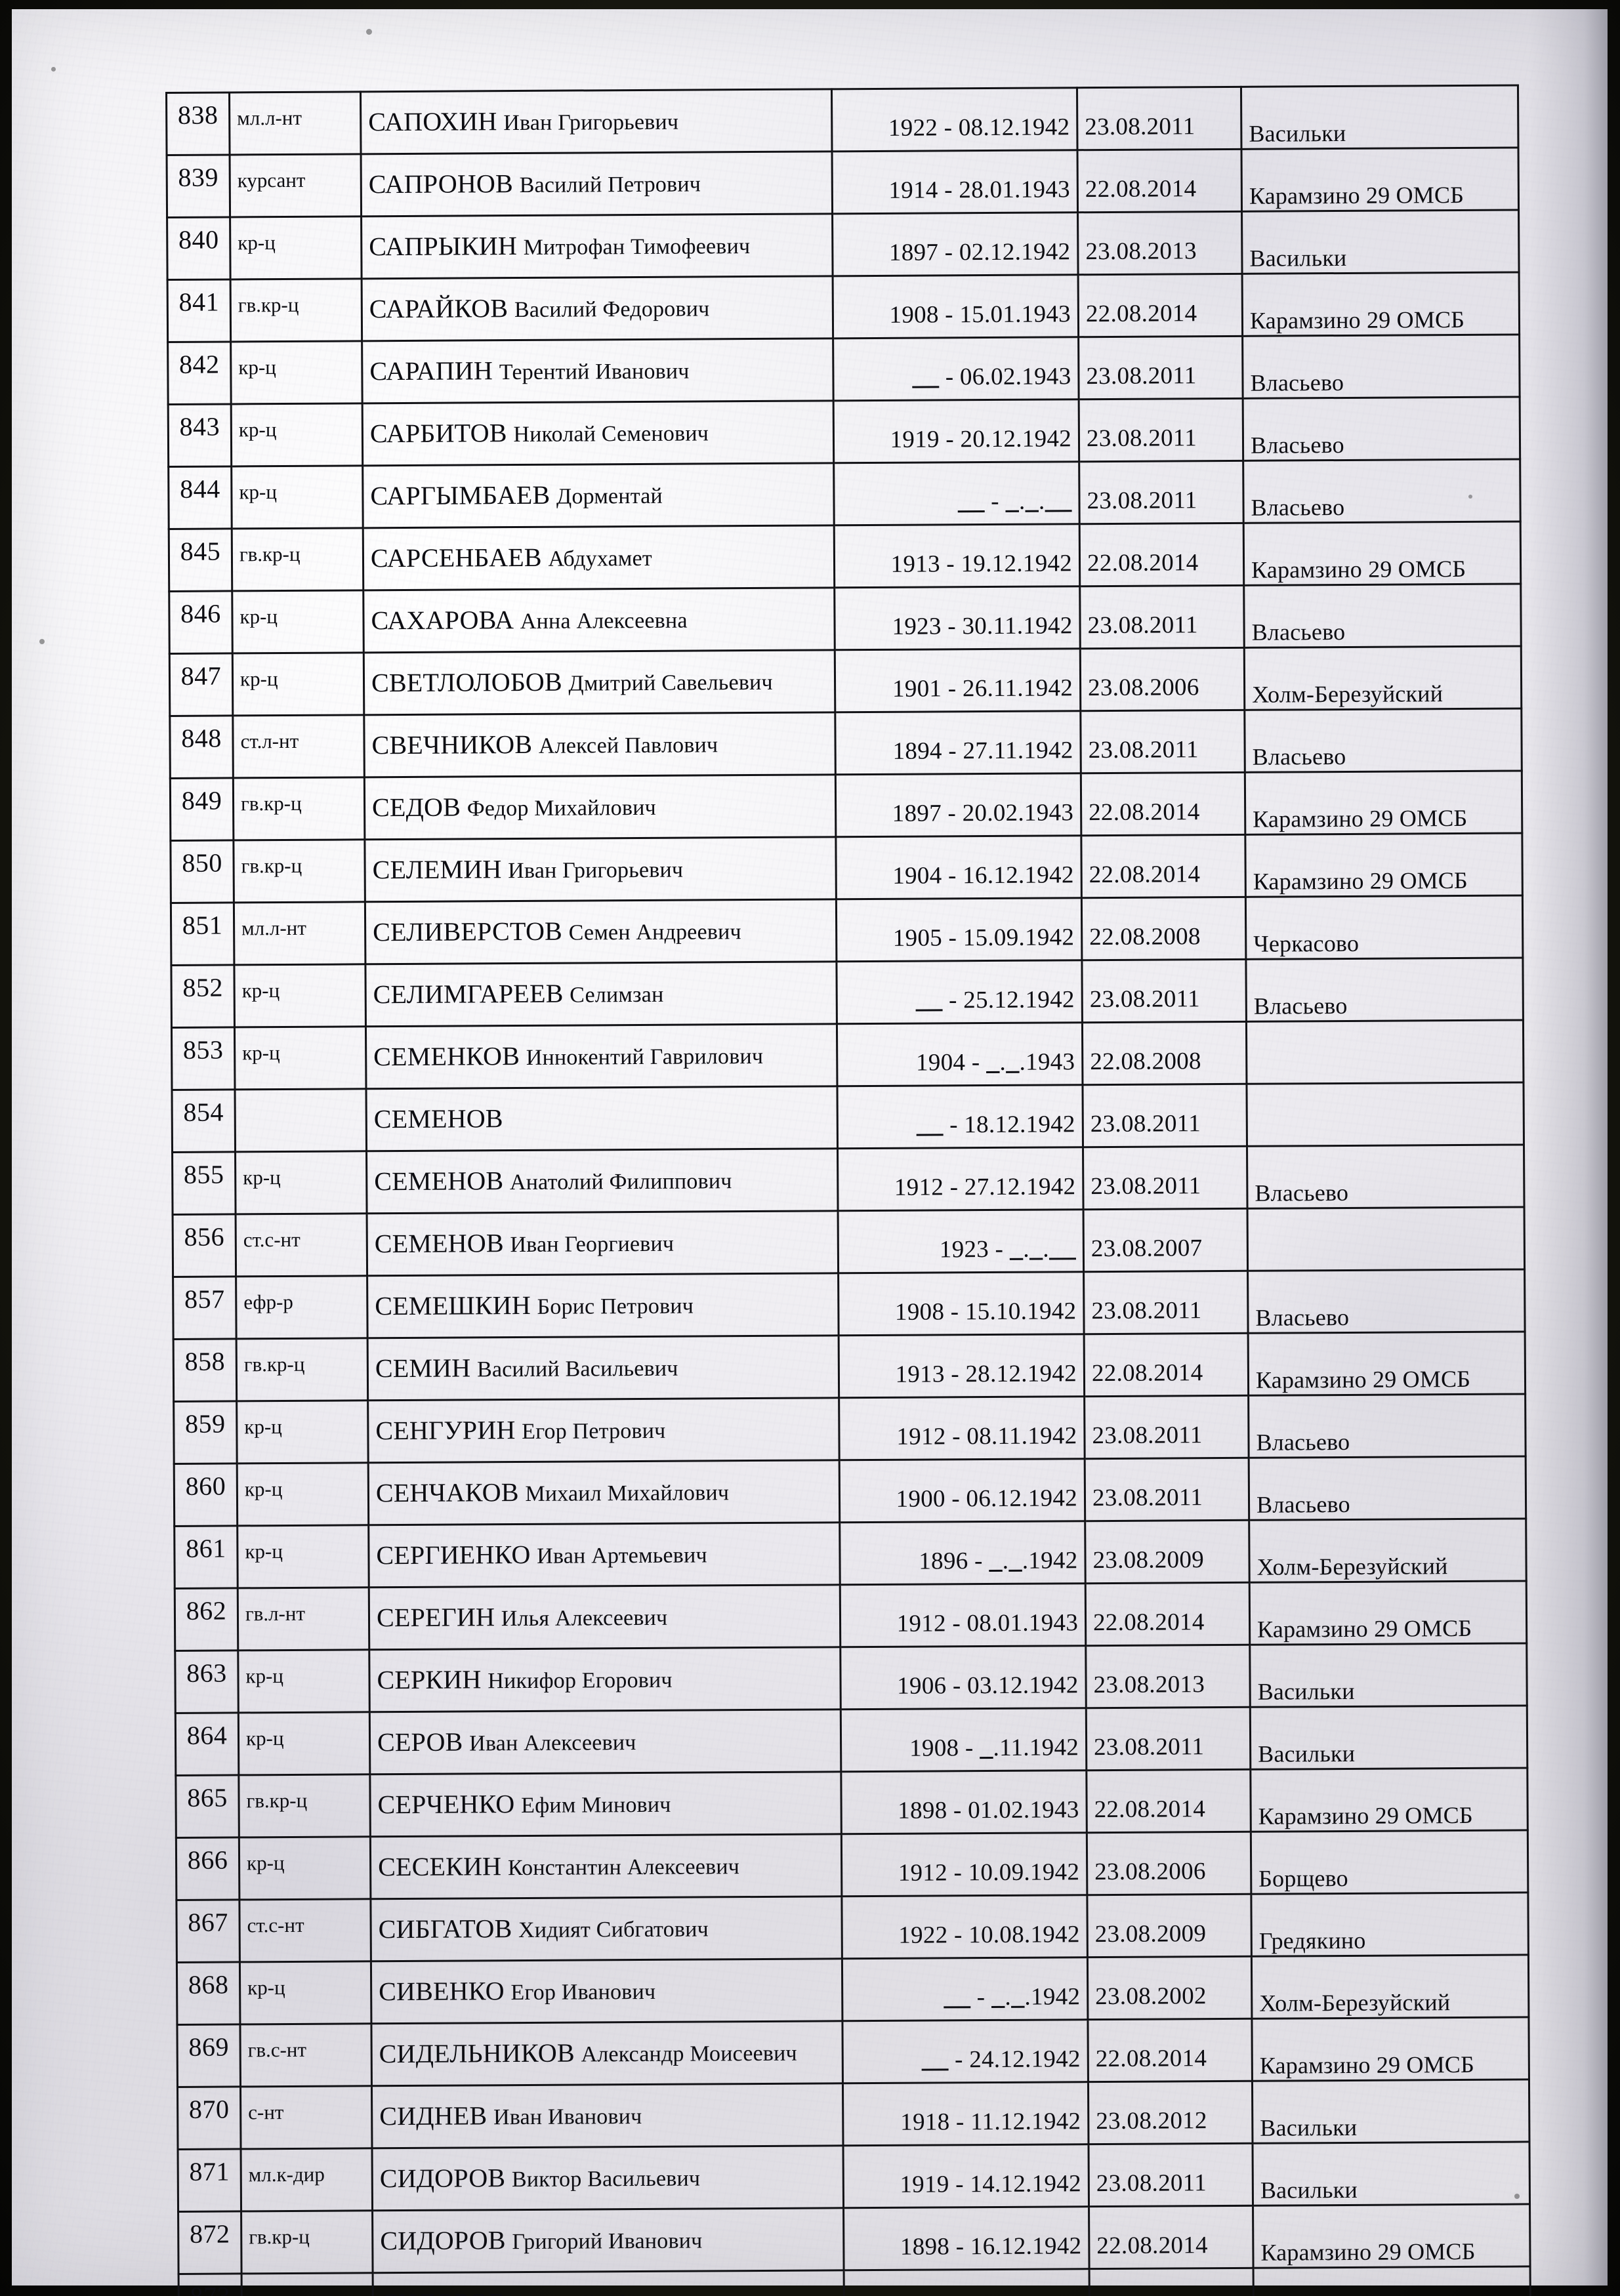  What do you see at coordinates (601, 1056) in the screenshot?
I see `row-name: СЕМЕНКОВ Иннокентий Гаврилович` at bounding box center [601, 1056].